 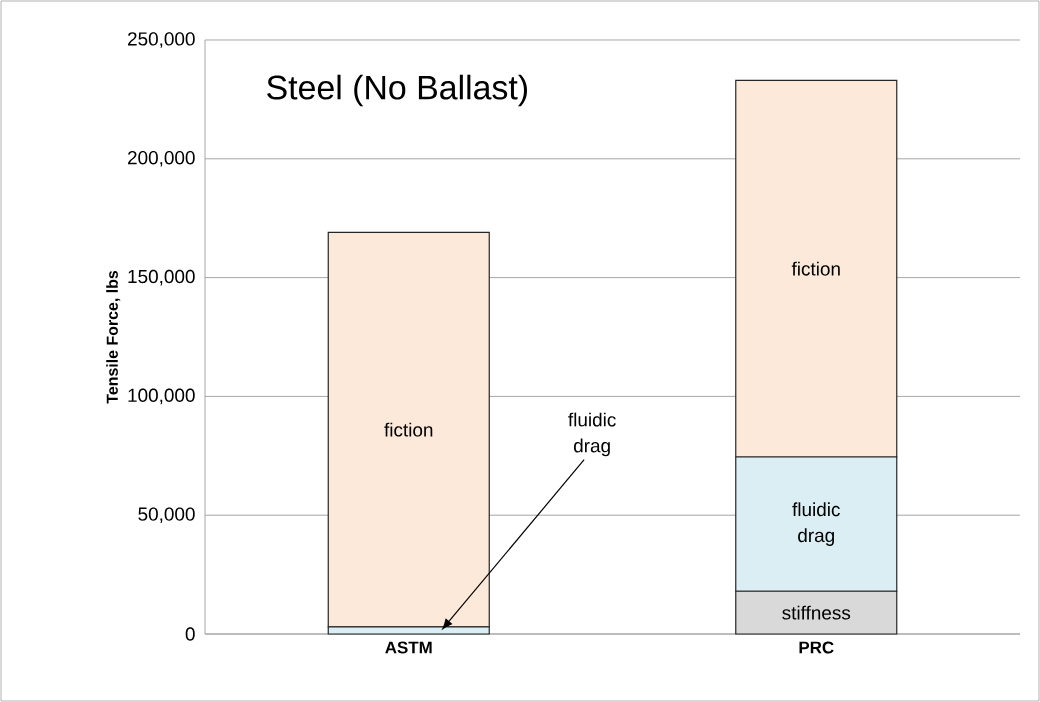 What do you see at coordinates (815, 268) in the screenshot?
I see `series-label: fiction` at bounding box center [815, 268].